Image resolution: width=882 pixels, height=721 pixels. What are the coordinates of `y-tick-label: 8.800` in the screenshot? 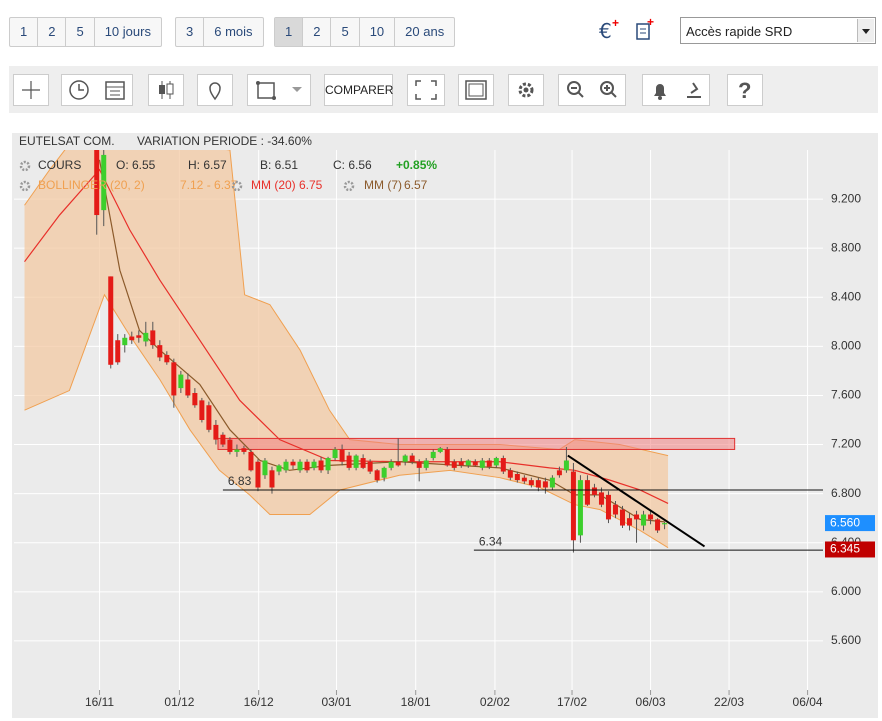 It's located at (846, 247).